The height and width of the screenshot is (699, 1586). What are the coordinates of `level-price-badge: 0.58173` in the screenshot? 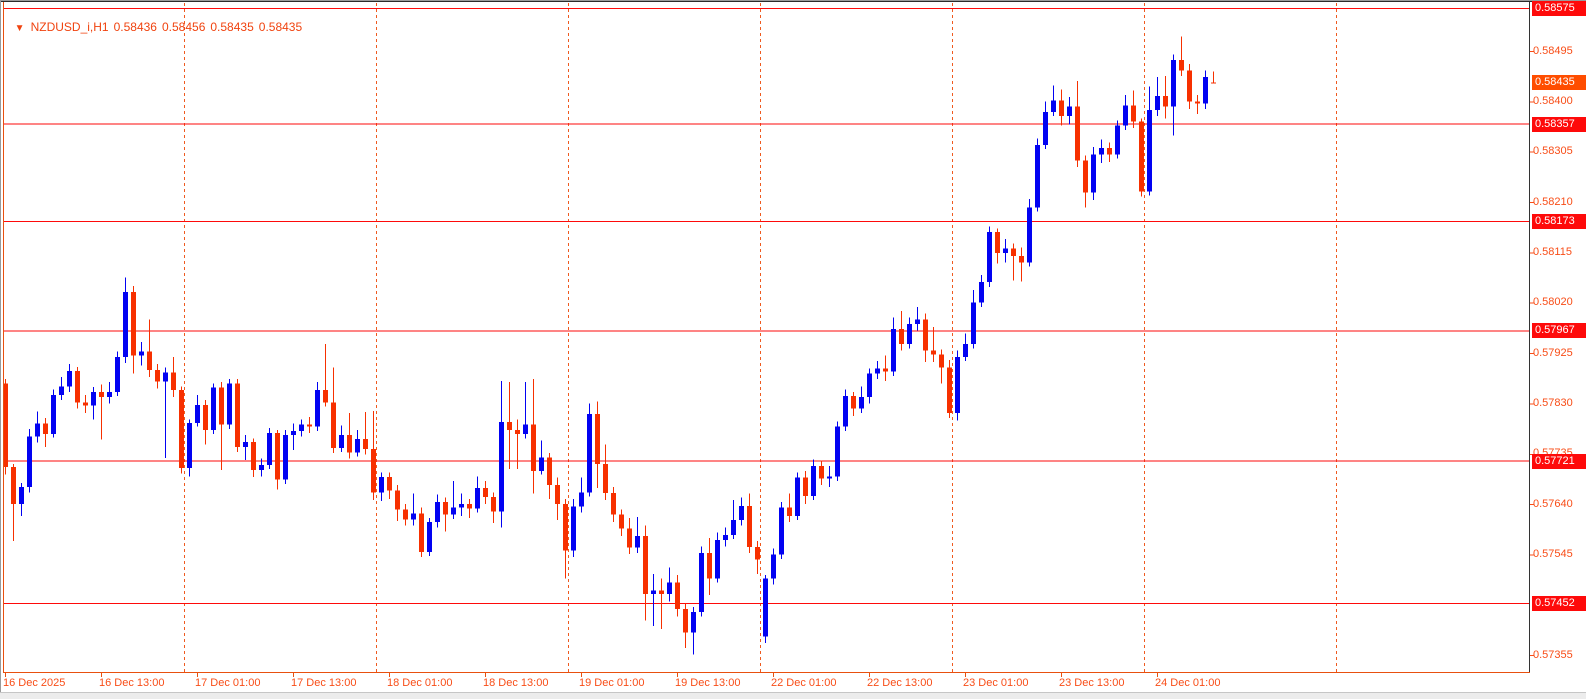 It's located at (1559, 222).